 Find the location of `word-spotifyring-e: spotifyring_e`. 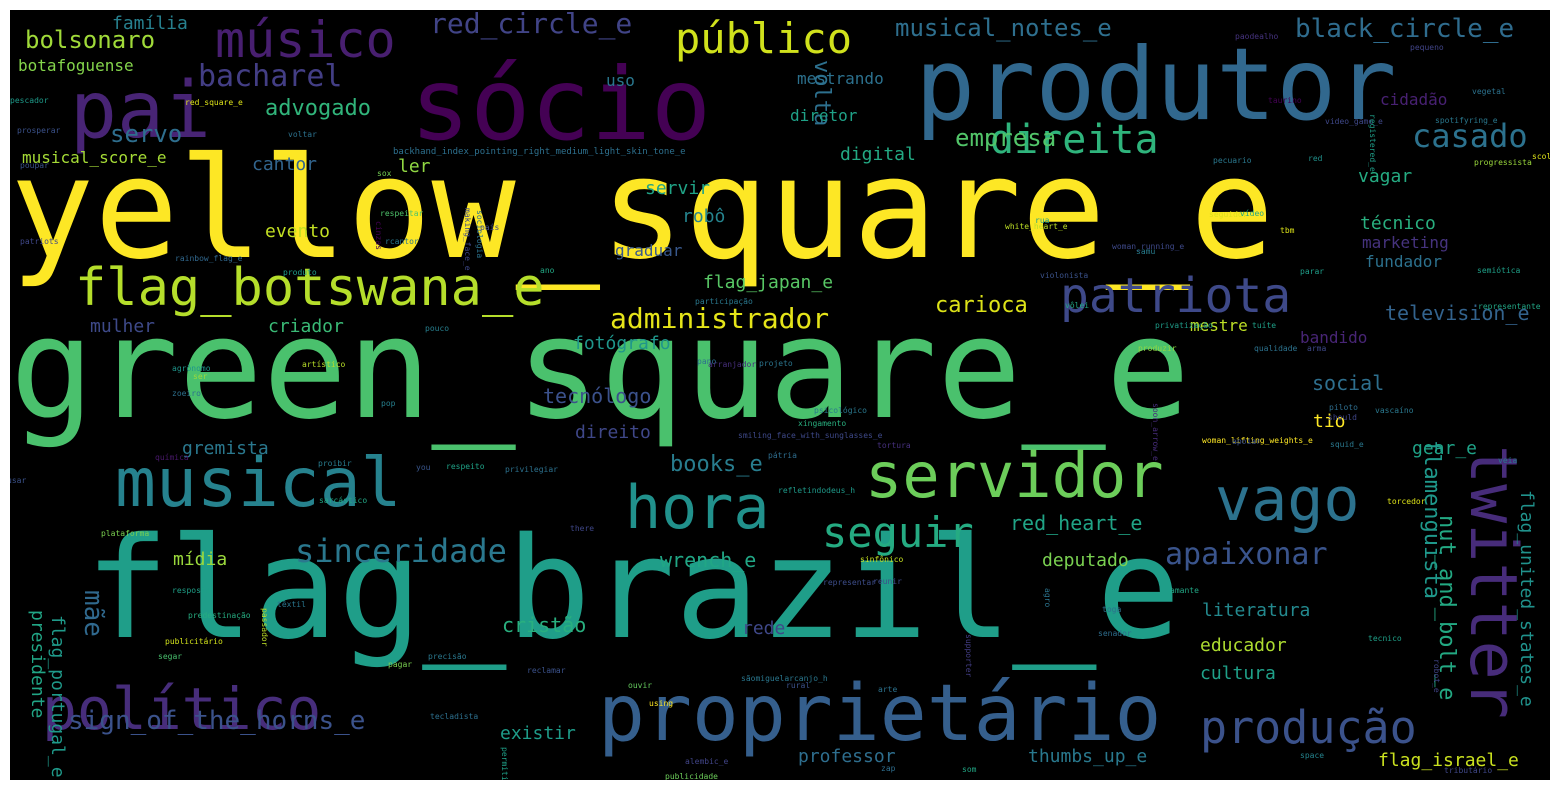

word-spotifyring-e: spotifyring_e is located at coordinates (1466, 120).